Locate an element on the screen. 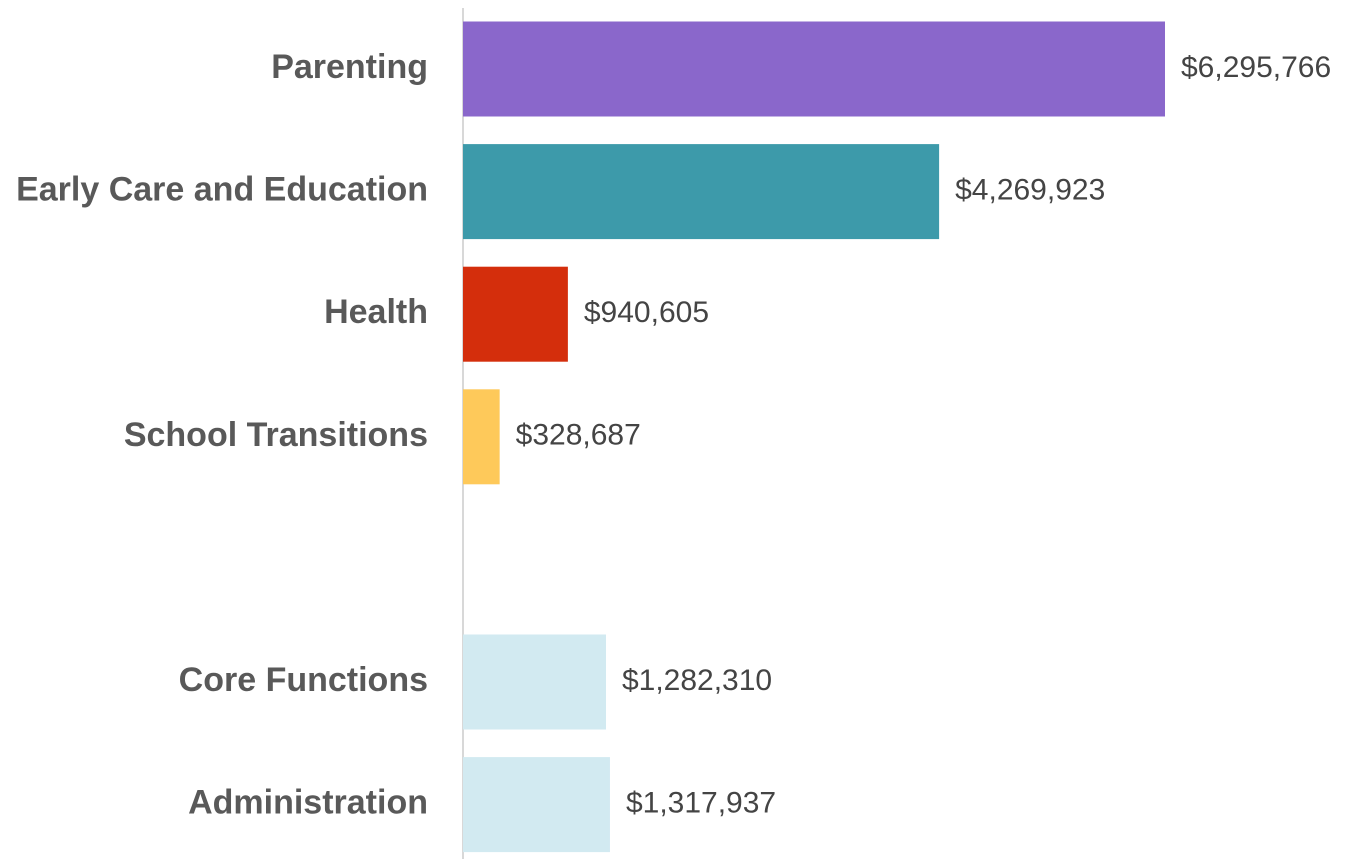 The height and width of the screenshot is (859, 1351). category-label: Health is located at coordinates (376, 312).